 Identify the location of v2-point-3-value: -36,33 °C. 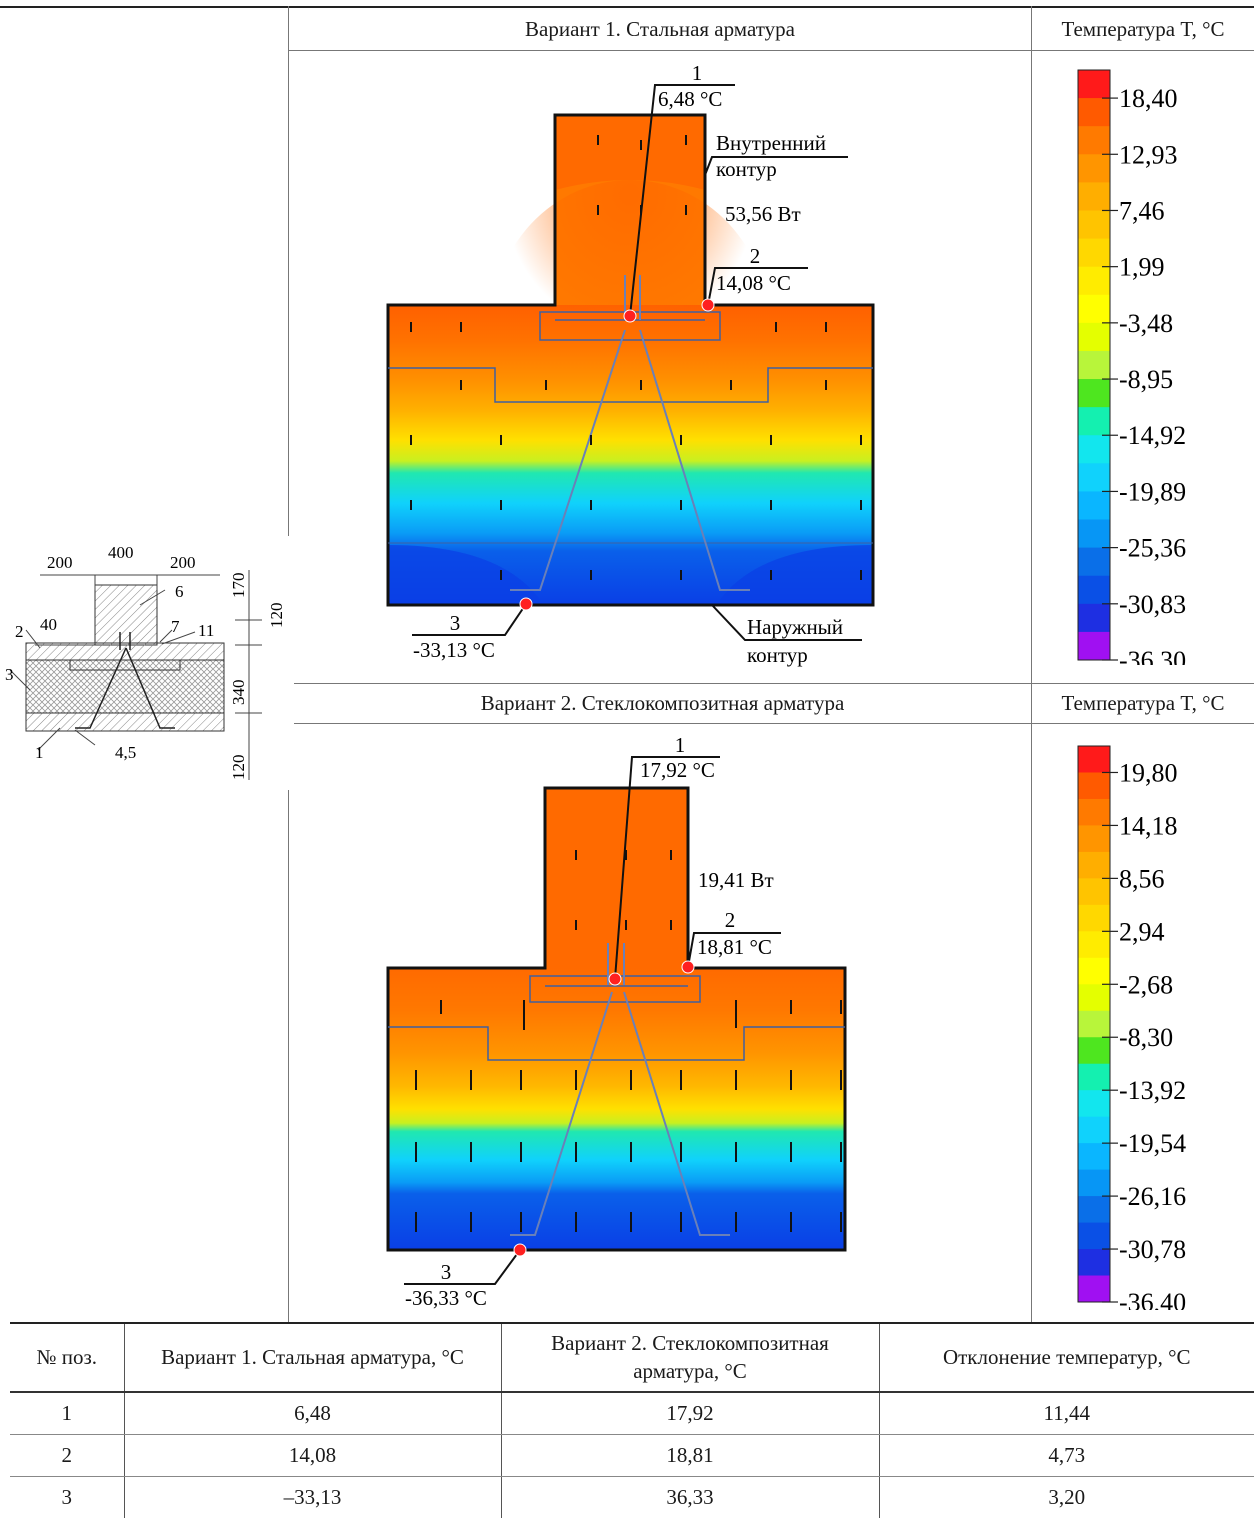
(446, 1298).